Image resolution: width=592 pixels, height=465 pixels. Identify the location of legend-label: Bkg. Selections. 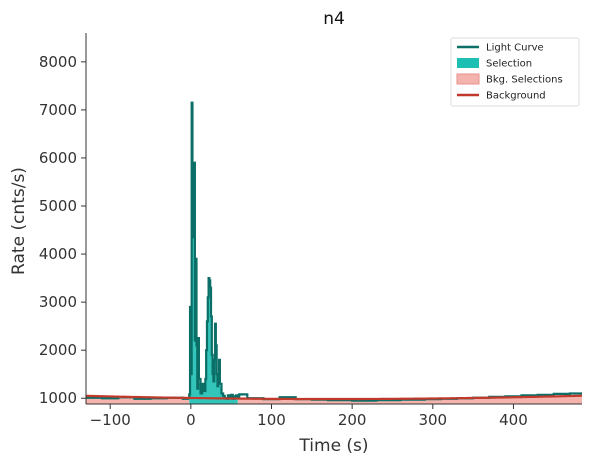
(524, 80).